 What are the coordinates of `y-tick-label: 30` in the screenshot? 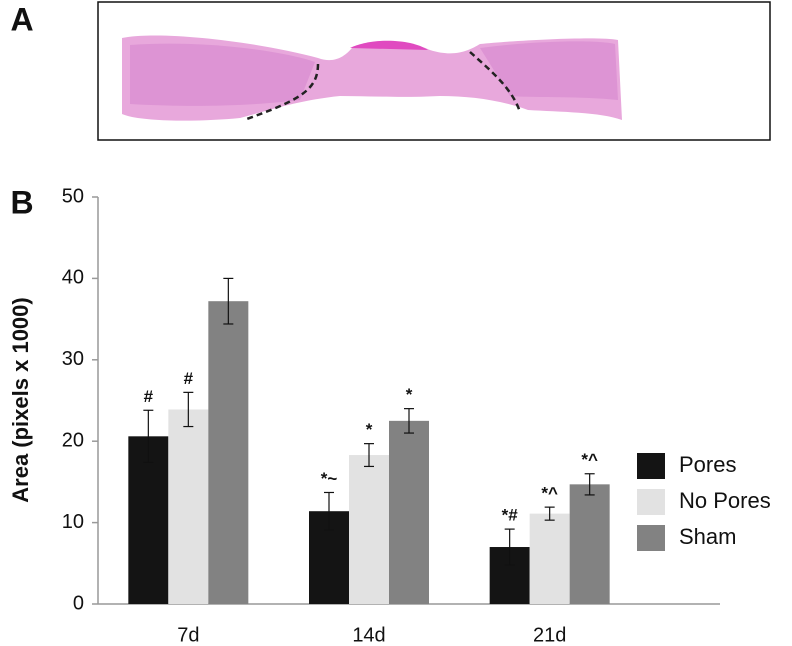 It's located at (73, 359).